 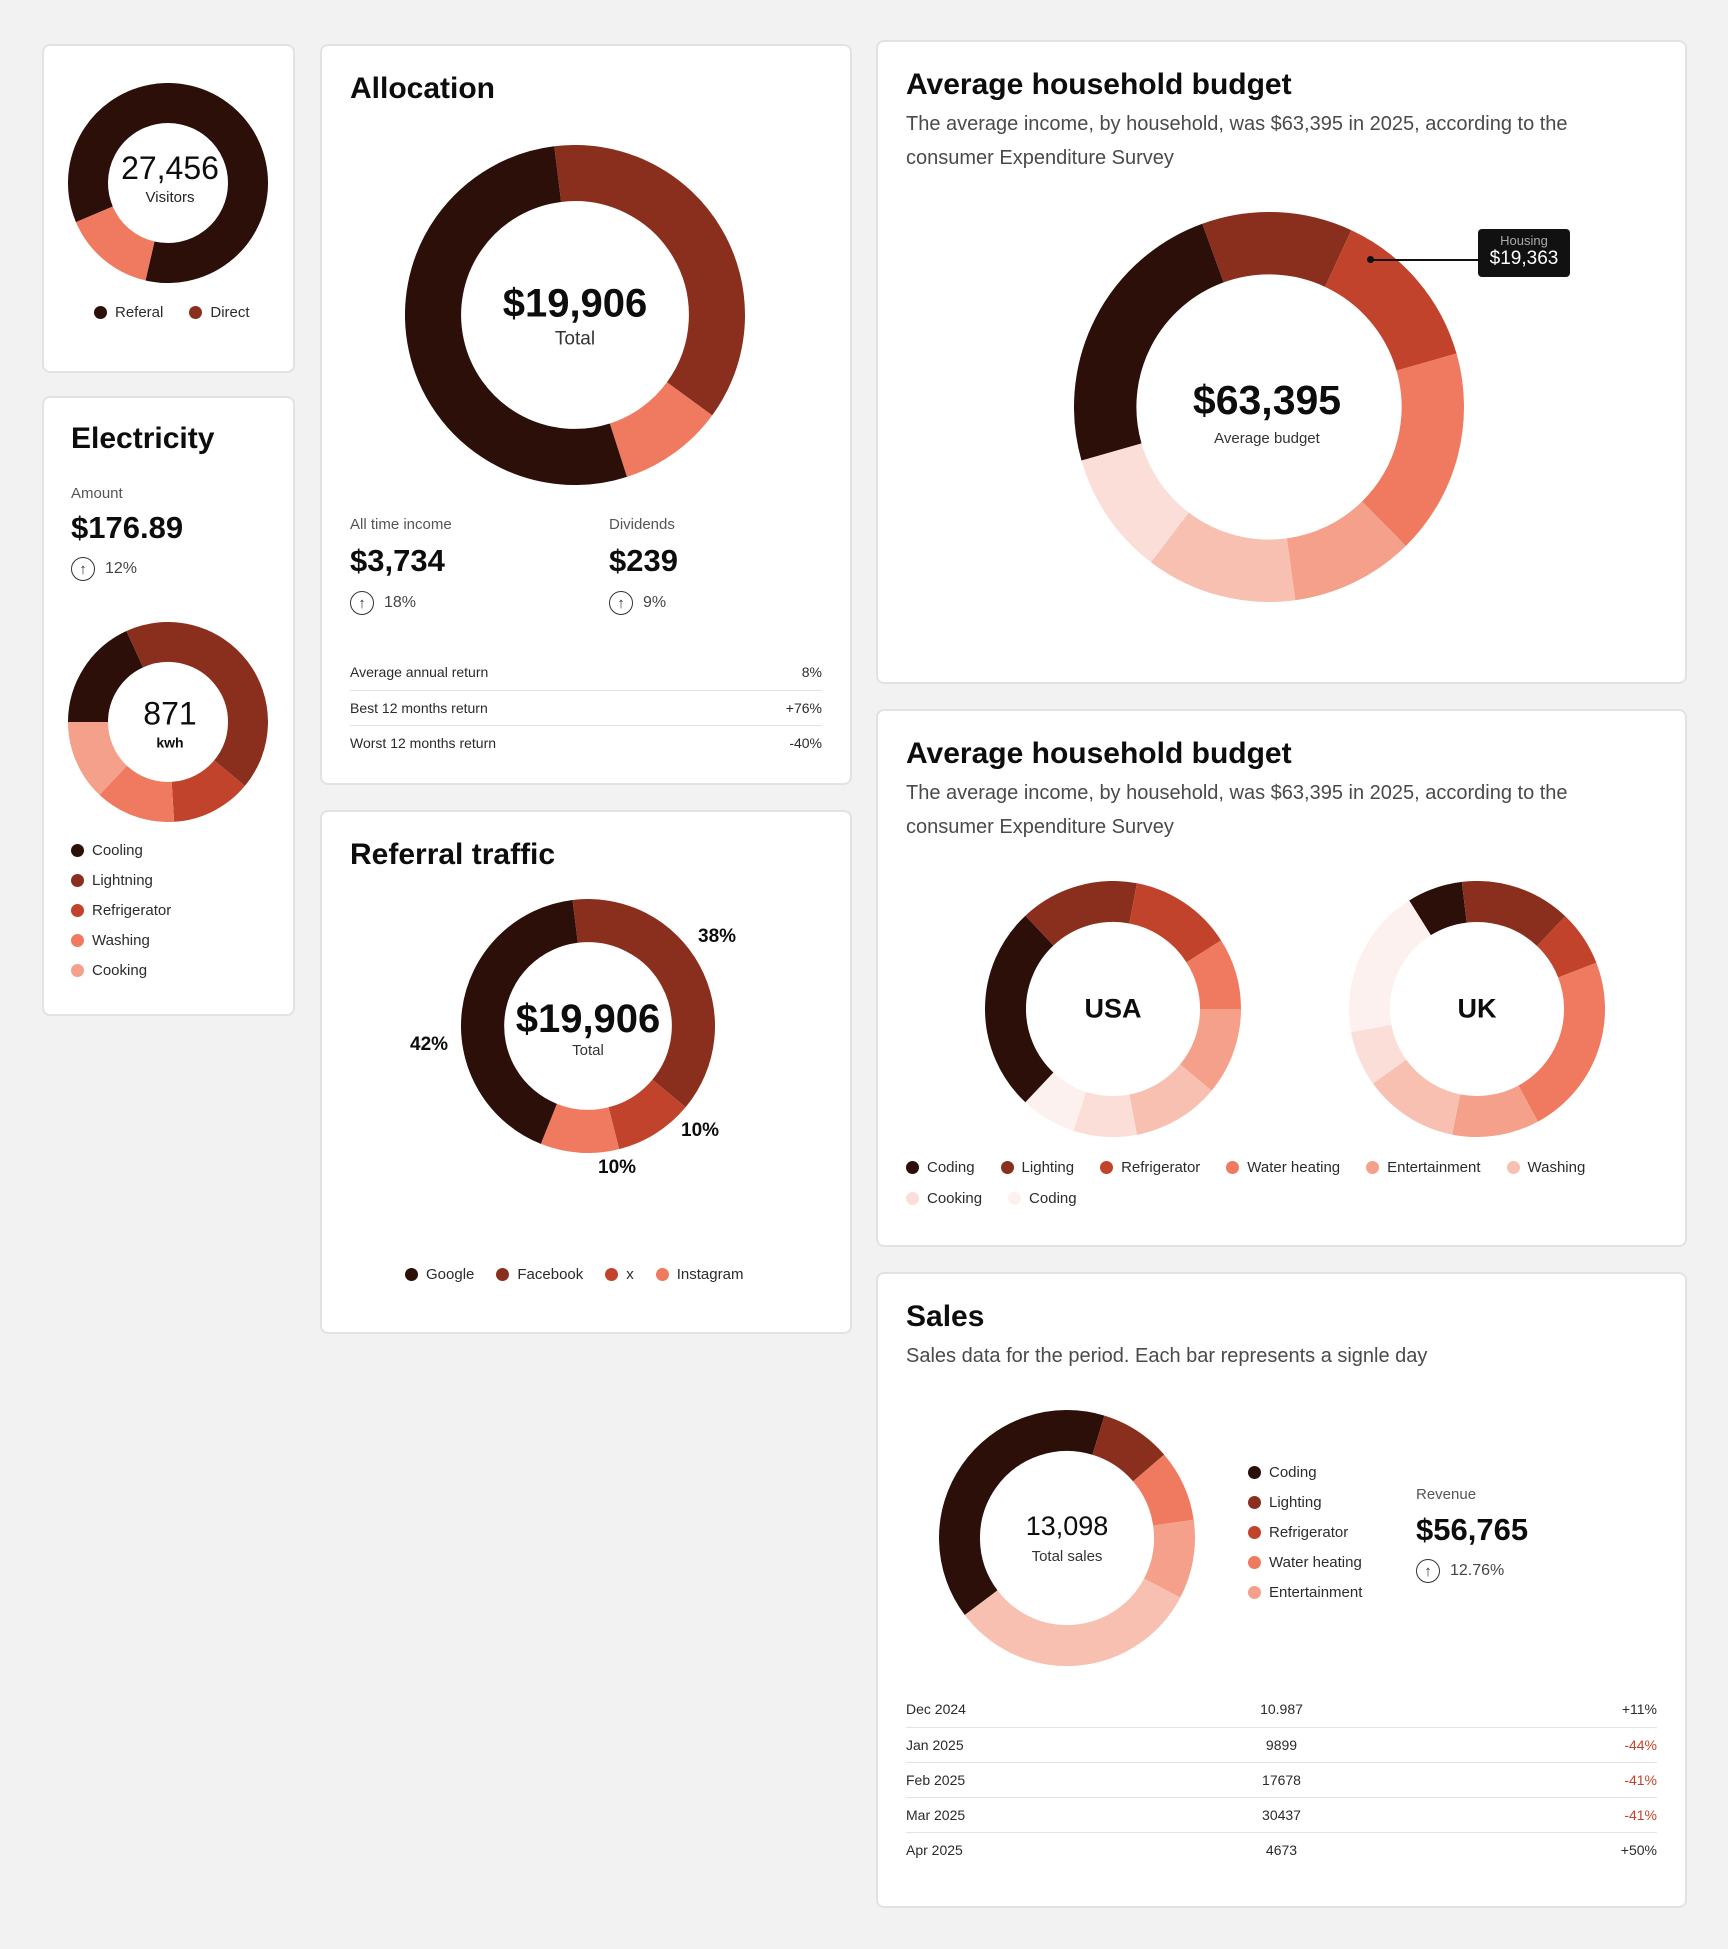 What do you see at coordinates (619, 1274) in the screenshot?
I see `legend-item: x` at bounding box center [619, 1274].